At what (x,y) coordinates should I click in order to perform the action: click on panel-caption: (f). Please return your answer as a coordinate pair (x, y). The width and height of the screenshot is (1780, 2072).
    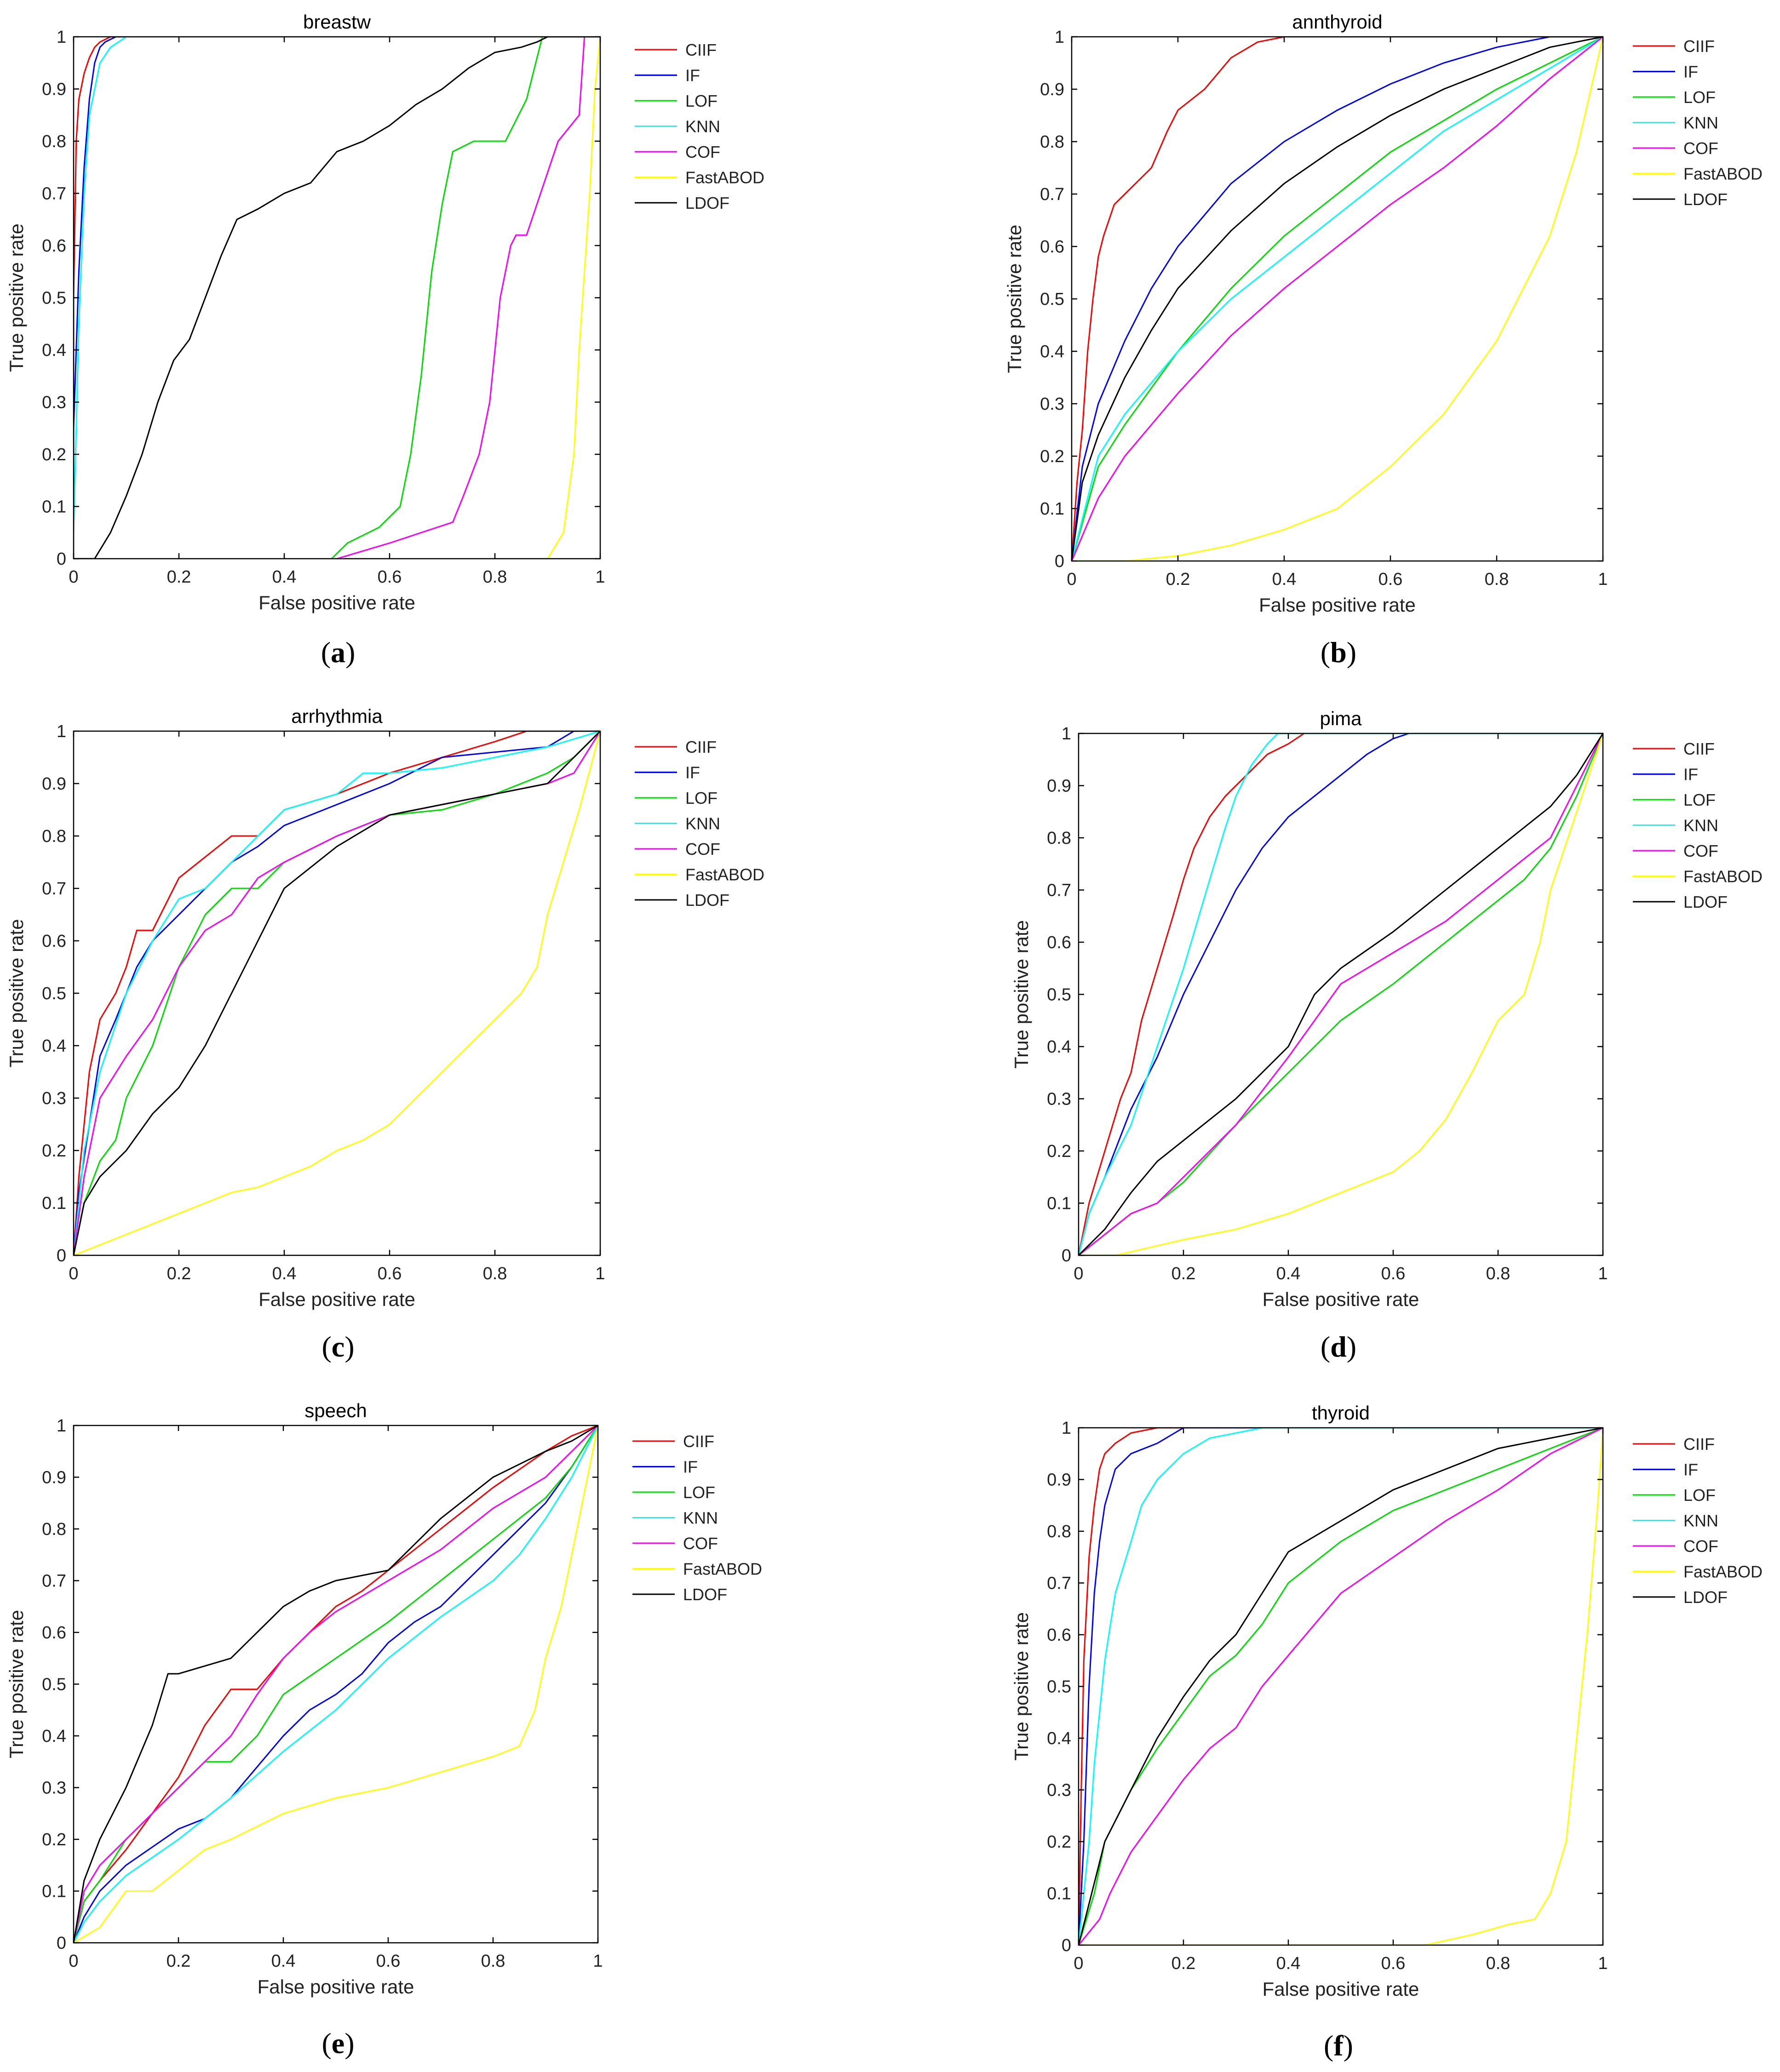
    Looking at the image, I should click on (1338, 2045).